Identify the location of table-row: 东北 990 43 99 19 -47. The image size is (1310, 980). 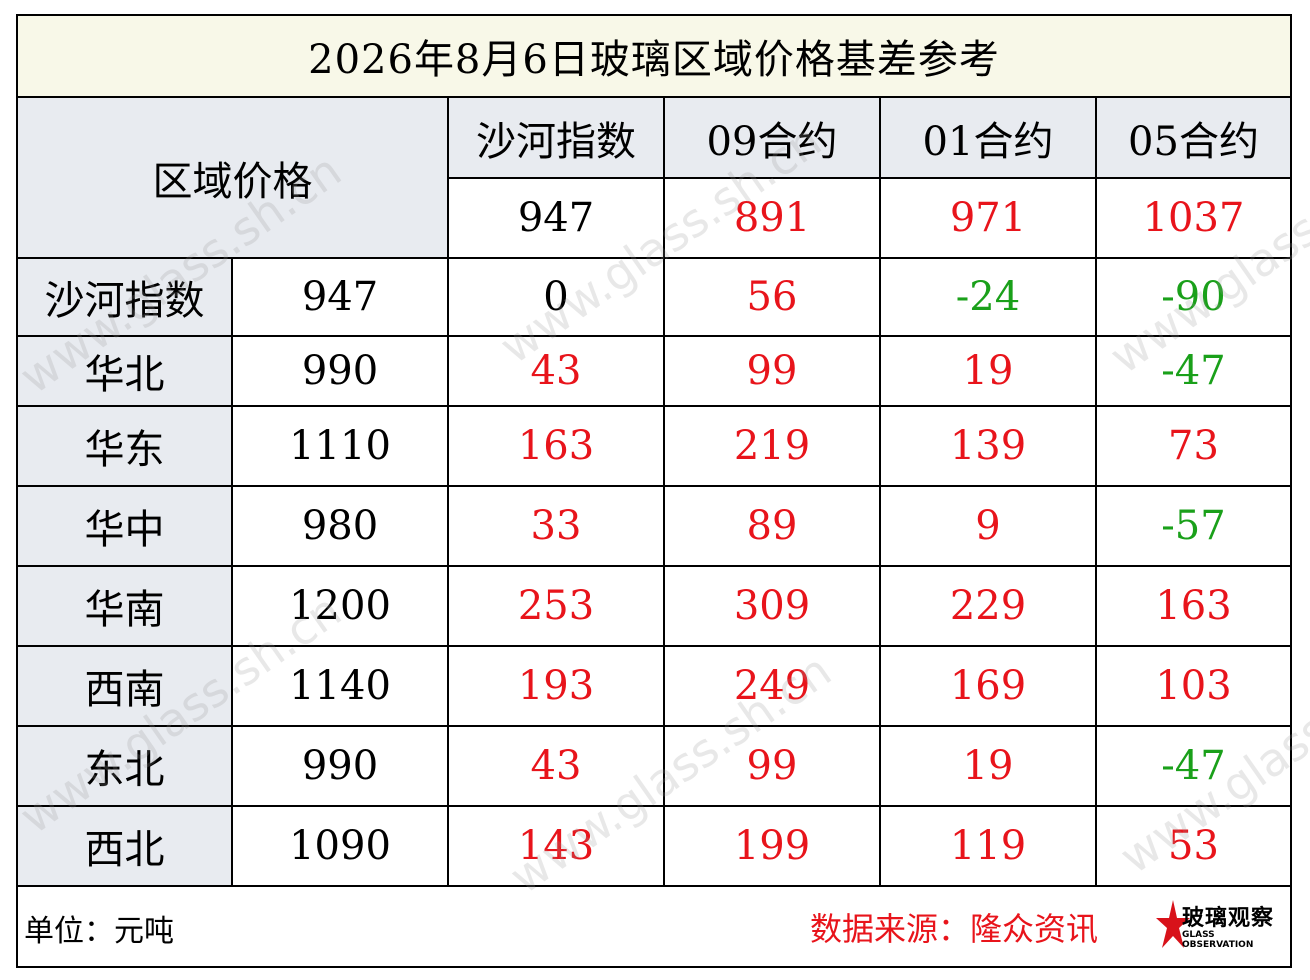
(654, 766).